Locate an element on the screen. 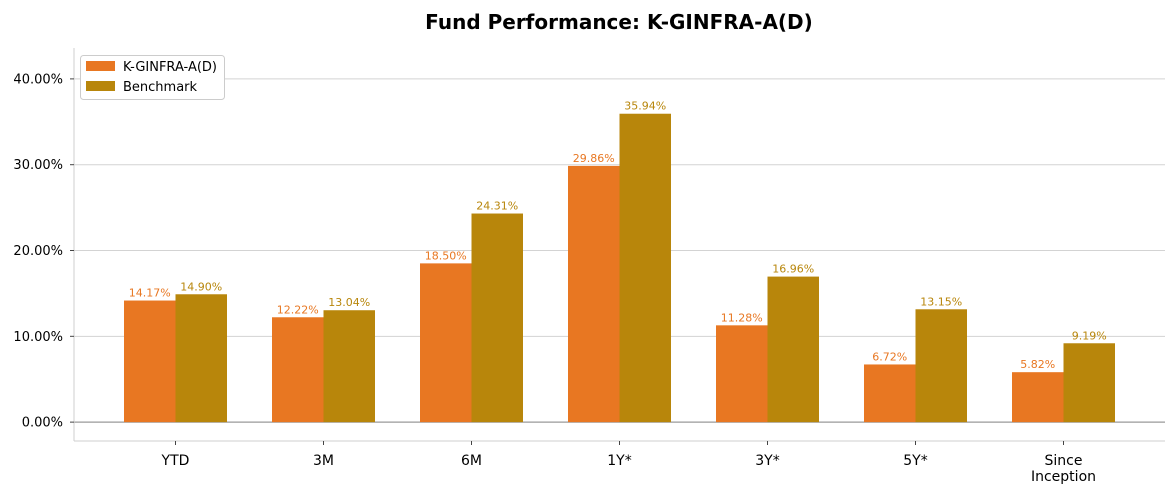 The height and width of the screenshot is (500, 1175). data-label: 16.96% is located at coordinates (793, 269).